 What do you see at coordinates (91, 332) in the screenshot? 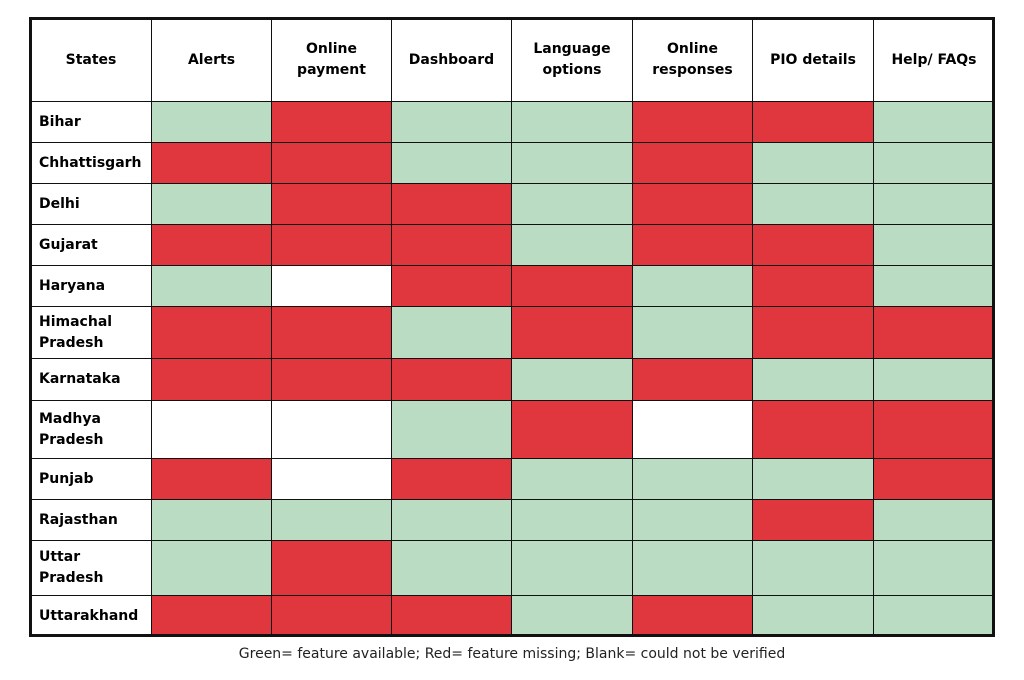
I see `state-cell: Himachal Pradesh` at bounding box center [91, 332].